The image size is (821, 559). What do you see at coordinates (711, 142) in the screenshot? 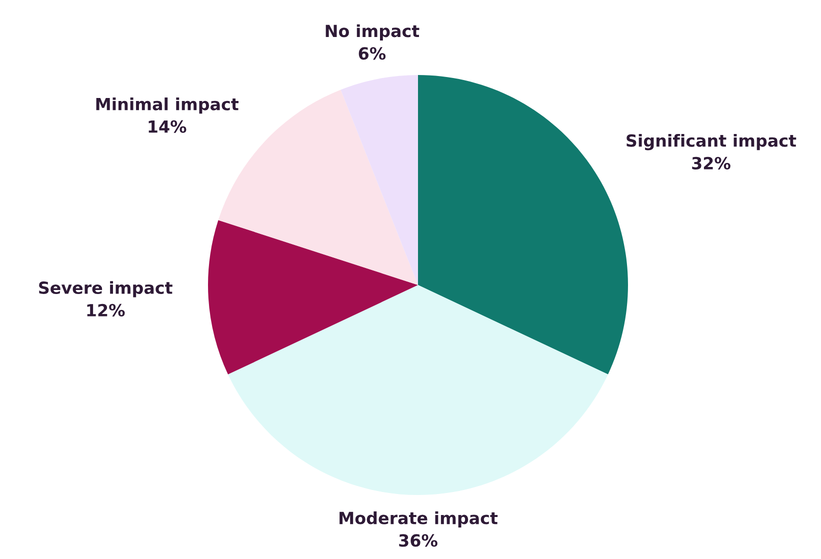
I see `slice-label: Significant impact` at bounding box center [711, 142].